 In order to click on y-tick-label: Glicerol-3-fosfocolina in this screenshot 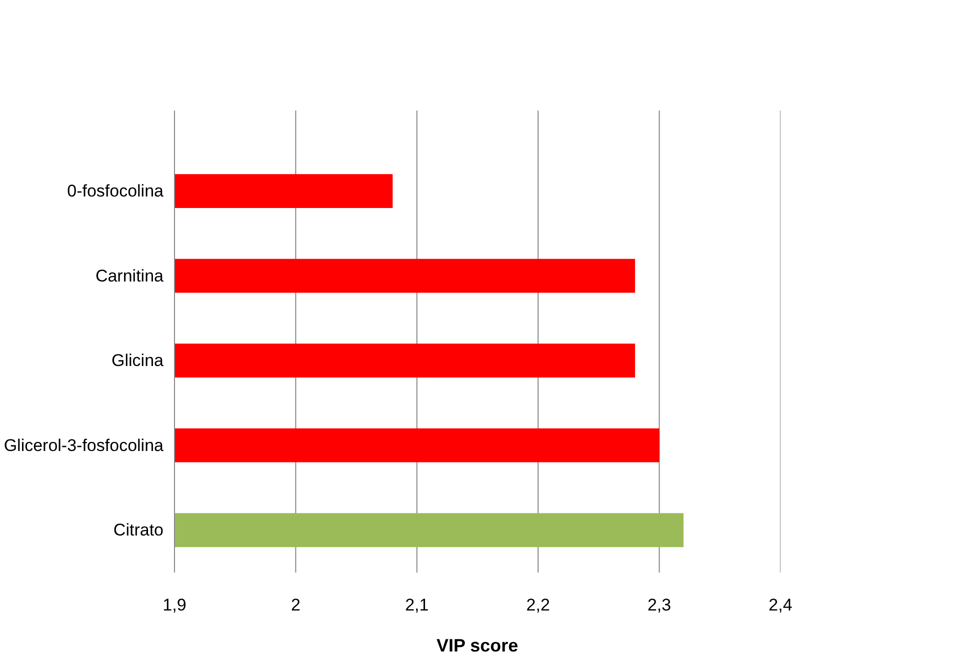, I will do `click(84, 445)`.